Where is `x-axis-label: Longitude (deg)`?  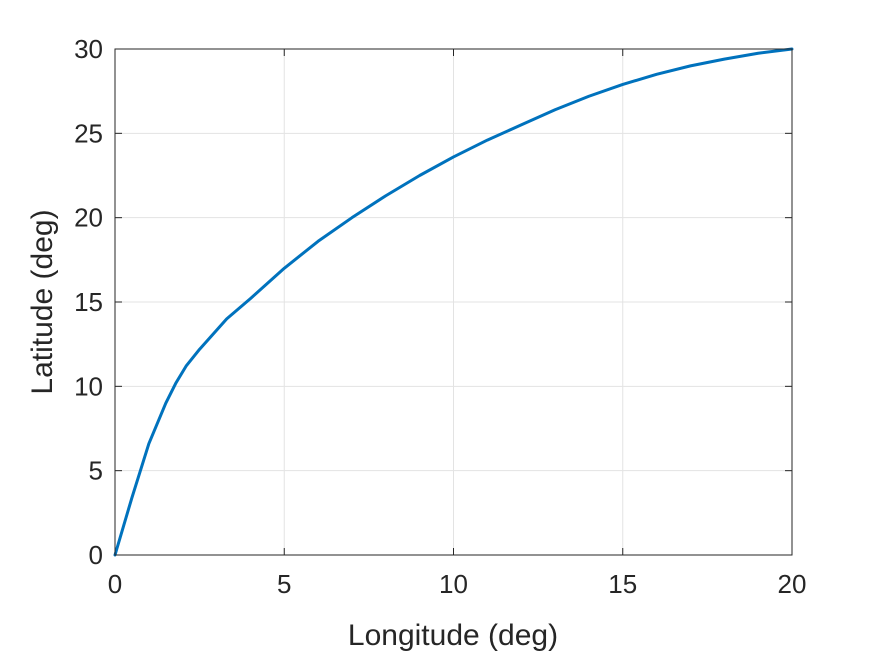 x-axis-label: Longitude (deg) is located at coordinates (453, 635).